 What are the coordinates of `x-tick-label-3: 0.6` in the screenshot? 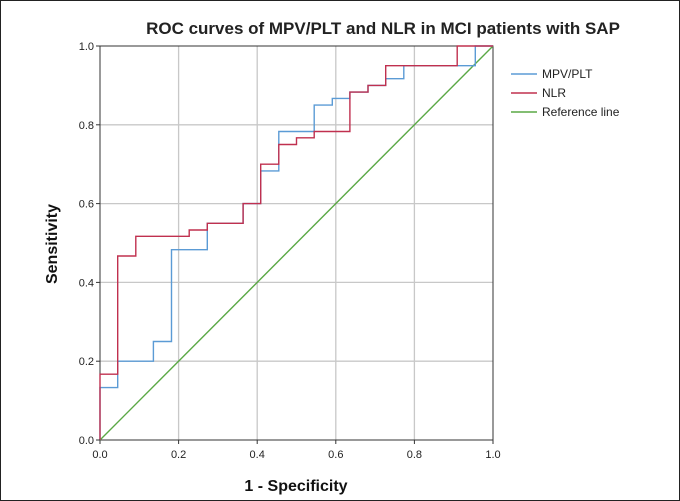 It's located at (335, 455).